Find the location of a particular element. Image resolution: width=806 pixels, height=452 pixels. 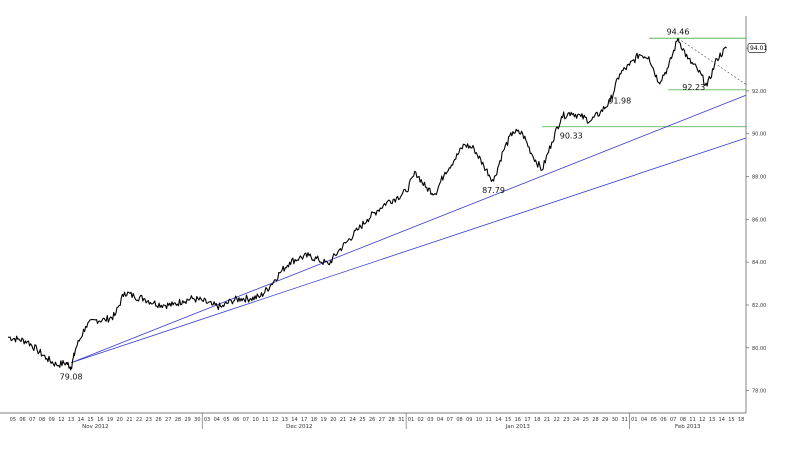

x-tick-label: 02 is located at coordinates (421, 420).